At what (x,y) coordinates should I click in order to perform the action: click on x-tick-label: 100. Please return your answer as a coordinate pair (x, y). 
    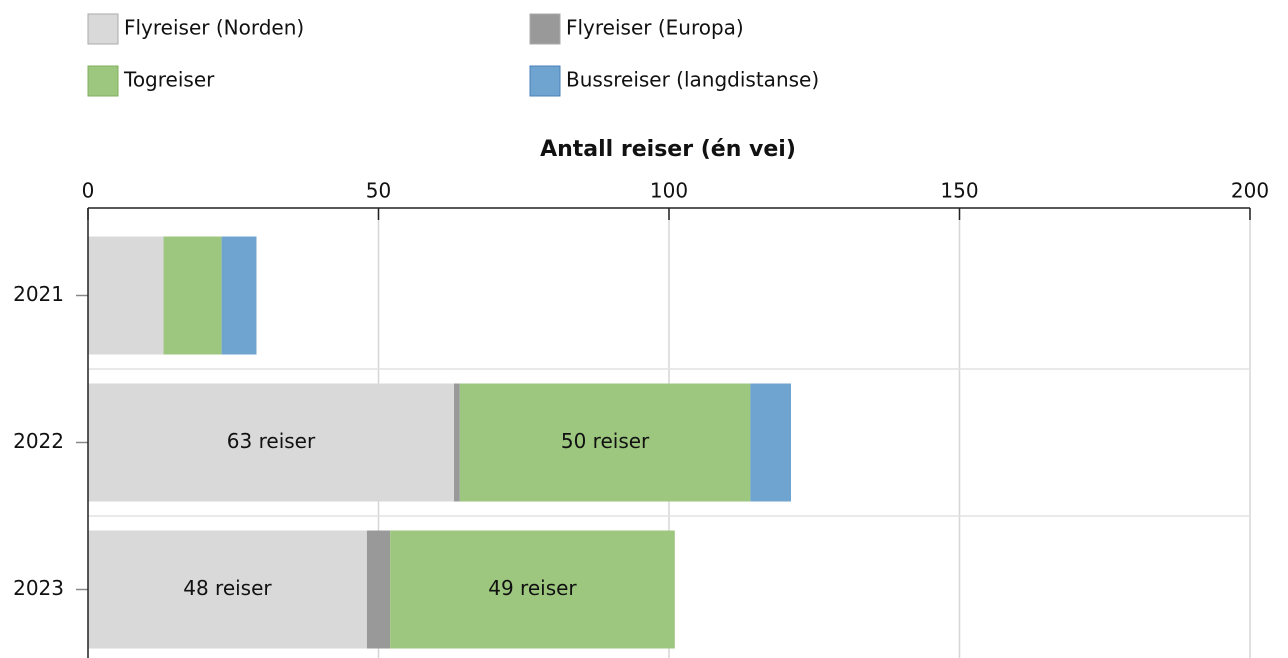
    Looking at the image, I should click on (669, 191).